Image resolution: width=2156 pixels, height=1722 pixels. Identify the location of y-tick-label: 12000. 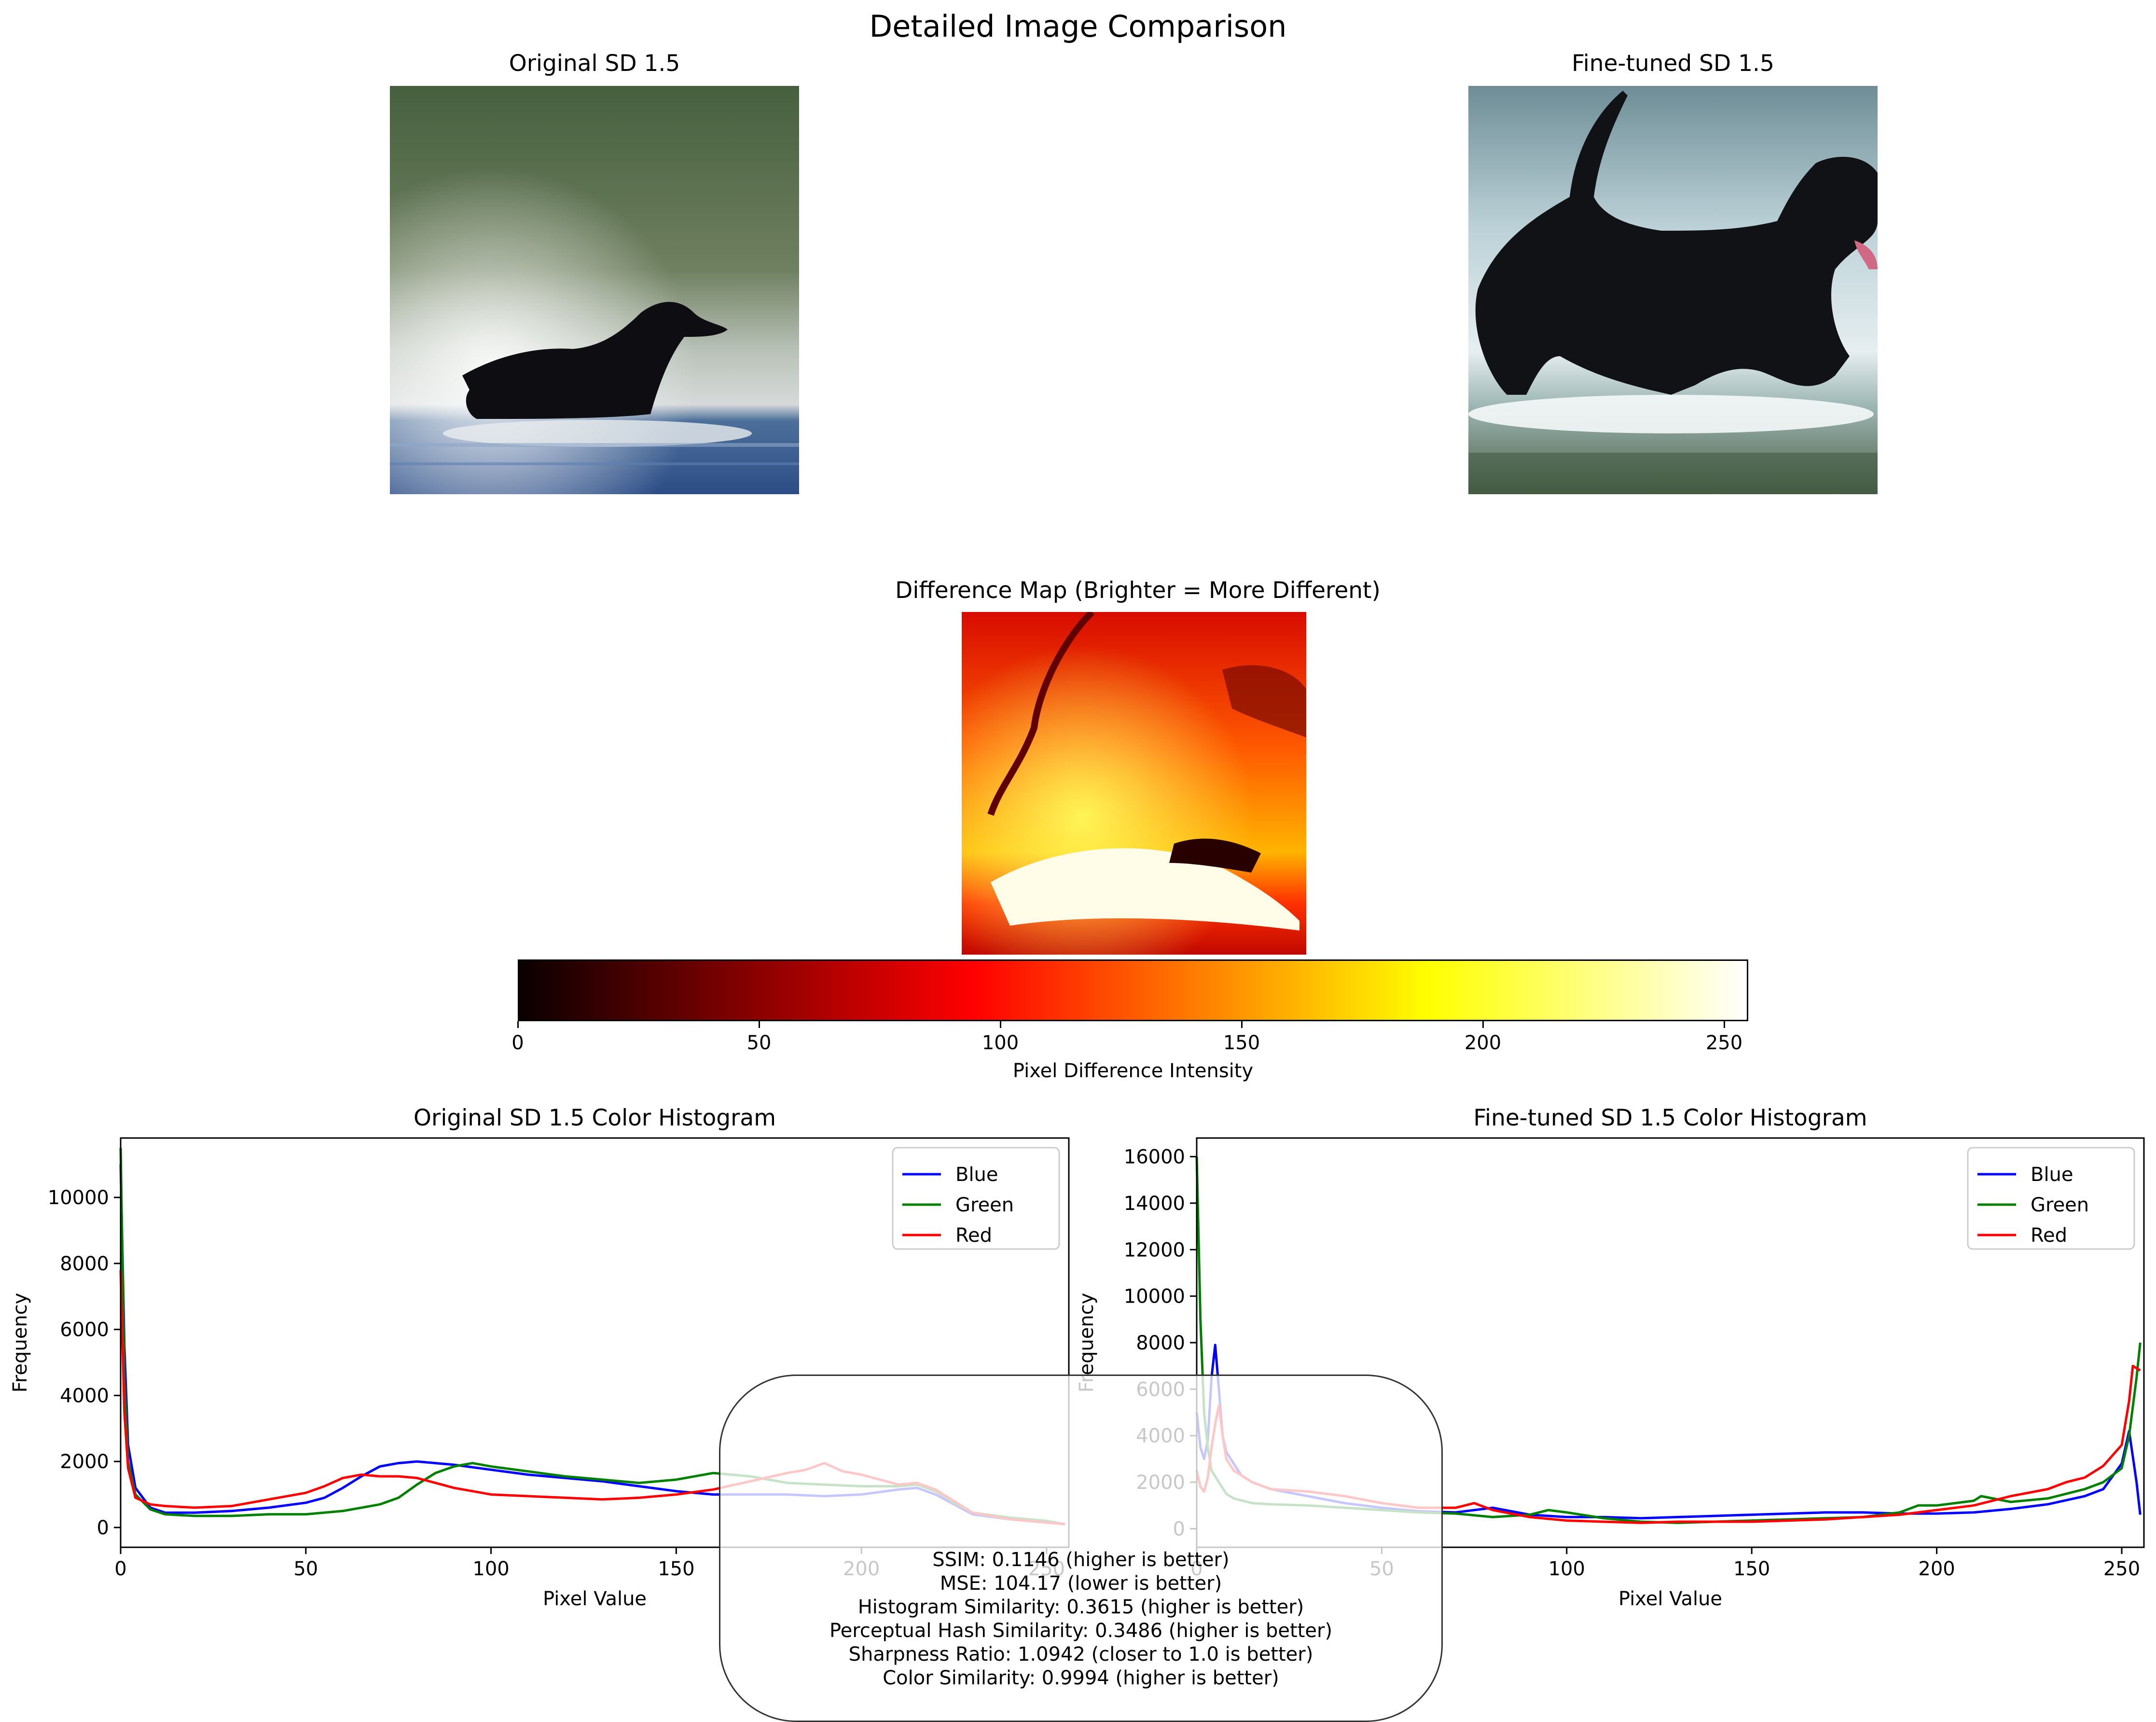
(1154, 1250).